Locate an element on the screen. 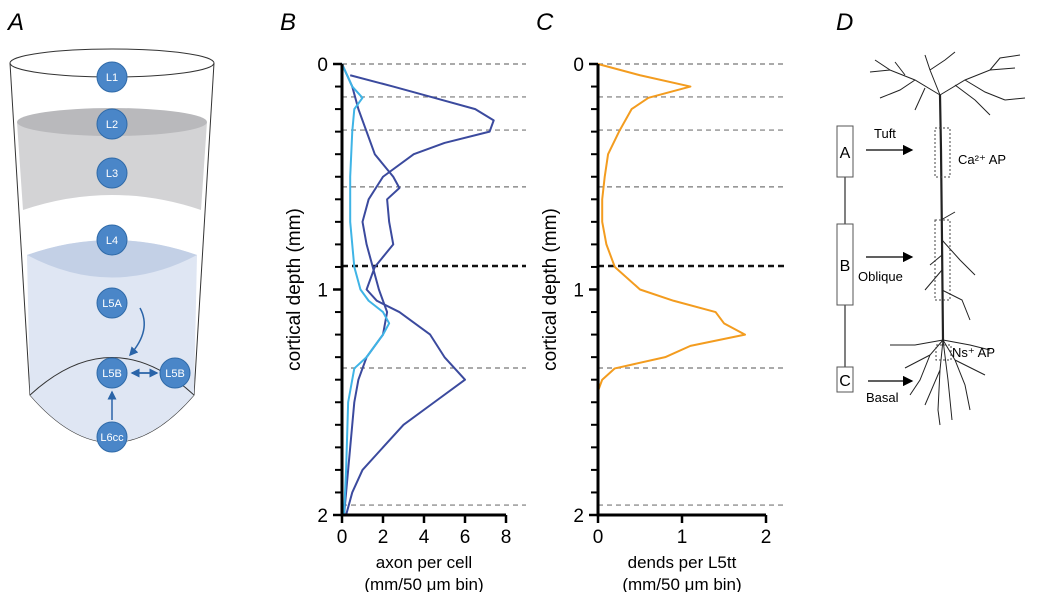  layer-label: L6cc is located at coordinates (112, 438).